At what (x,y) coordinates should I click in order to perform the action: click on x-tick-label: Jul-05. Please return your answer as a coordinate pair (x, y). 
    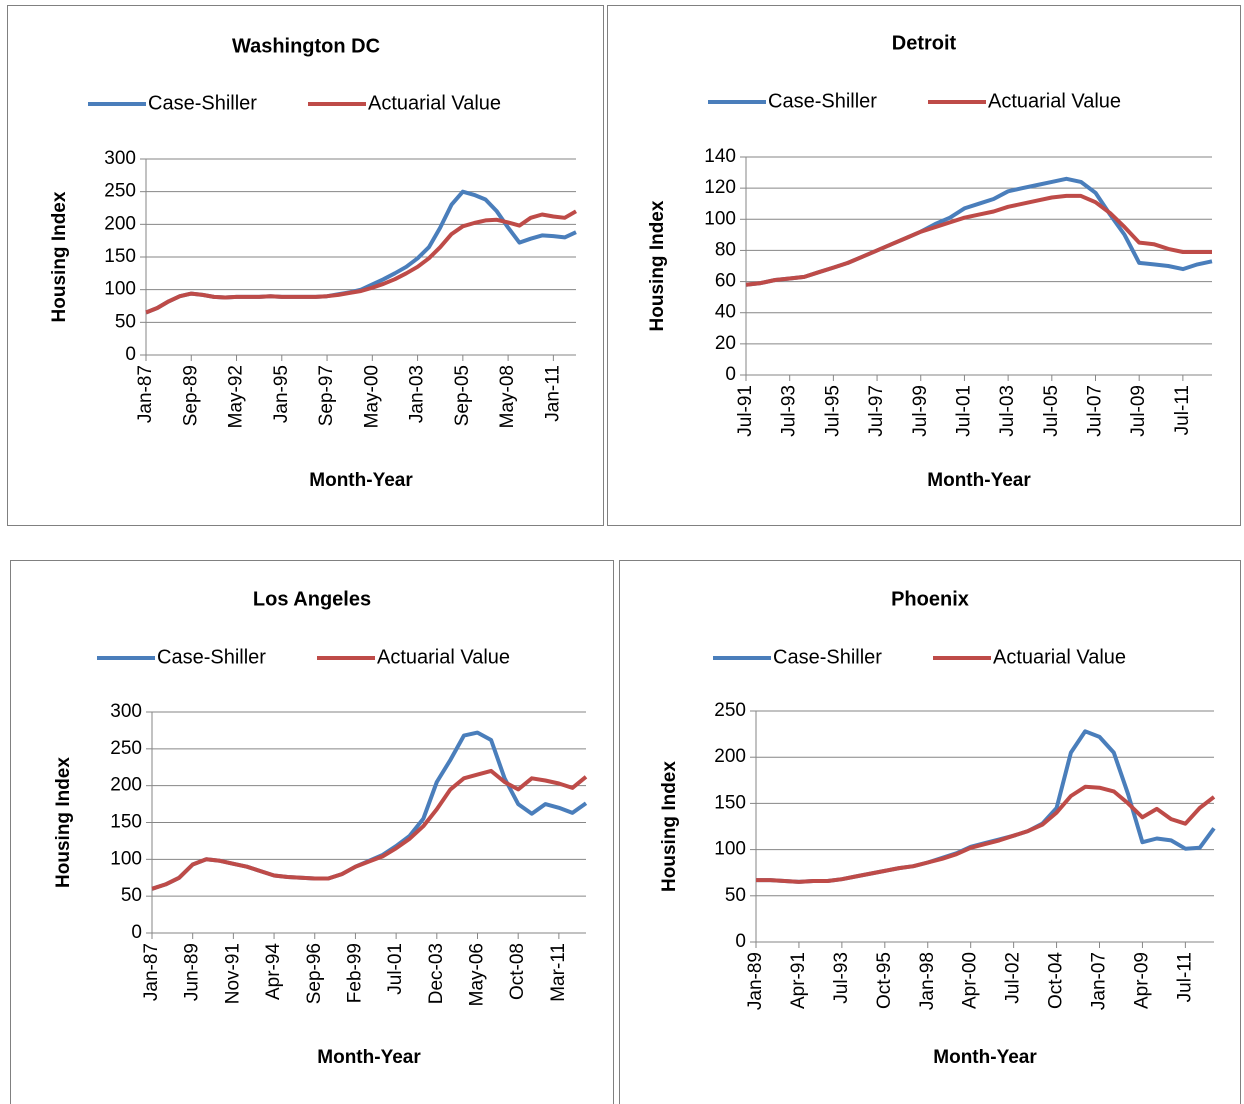
    Looking at the image, I should click on (1051, 411).